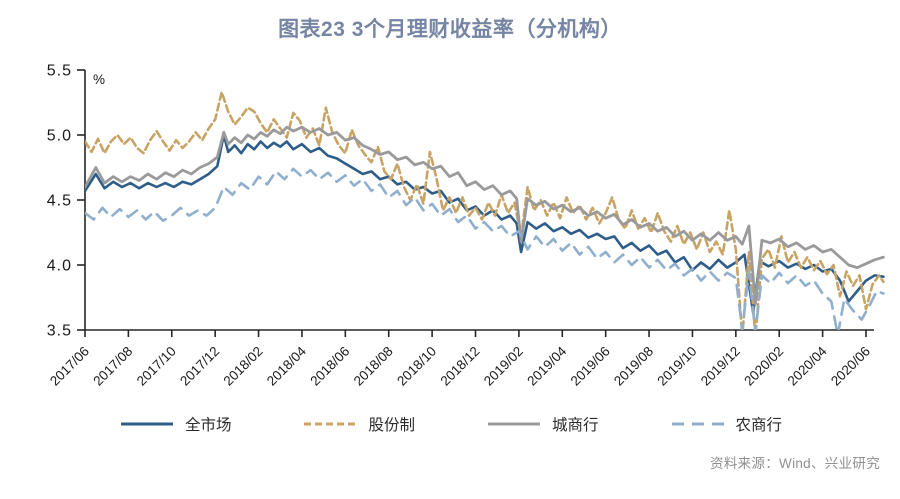  What do you see at coordinates (112, 366) in the screenshot?
I see `svg-text: 2017/08` at bounding box center [112, 366].